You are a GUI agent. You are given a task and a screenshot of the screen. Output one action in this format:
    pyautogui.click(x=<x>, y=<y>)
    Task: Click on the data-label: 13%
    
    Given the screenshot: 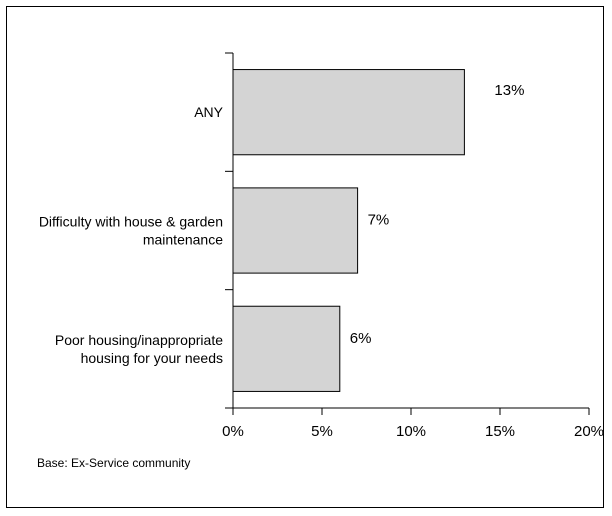 What is the action you would take?
    pyautogui.click(x=509, y=90)
    